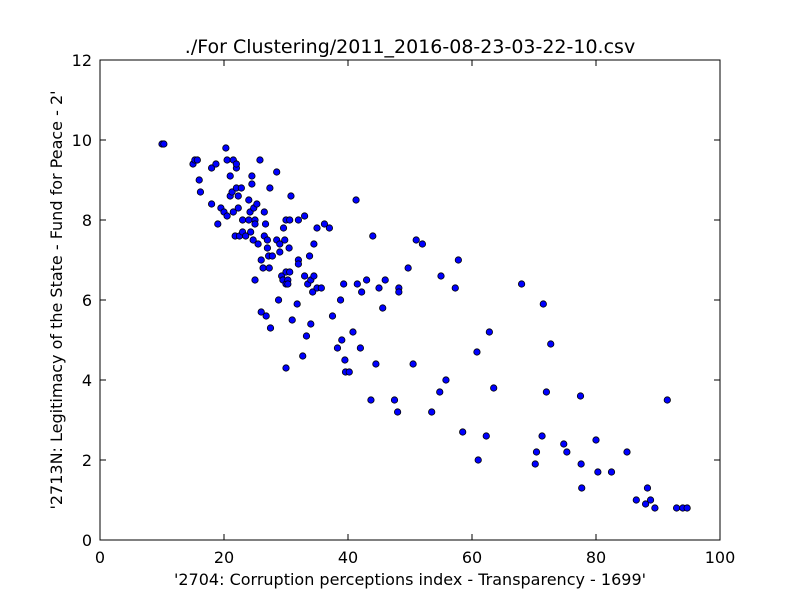 Image resolution: width=800 pixels, height=600 pixels. I want to click on y-tick-label: 10, so click(82, 140).